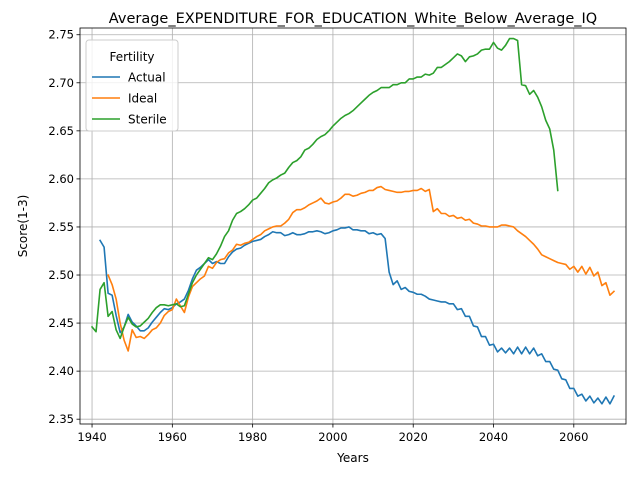 The width and height of the screenshot is (640, 484). Describe the element at coordinates (493, 437) in the screenshot. I see `x-tick-label: 2040` at that location.